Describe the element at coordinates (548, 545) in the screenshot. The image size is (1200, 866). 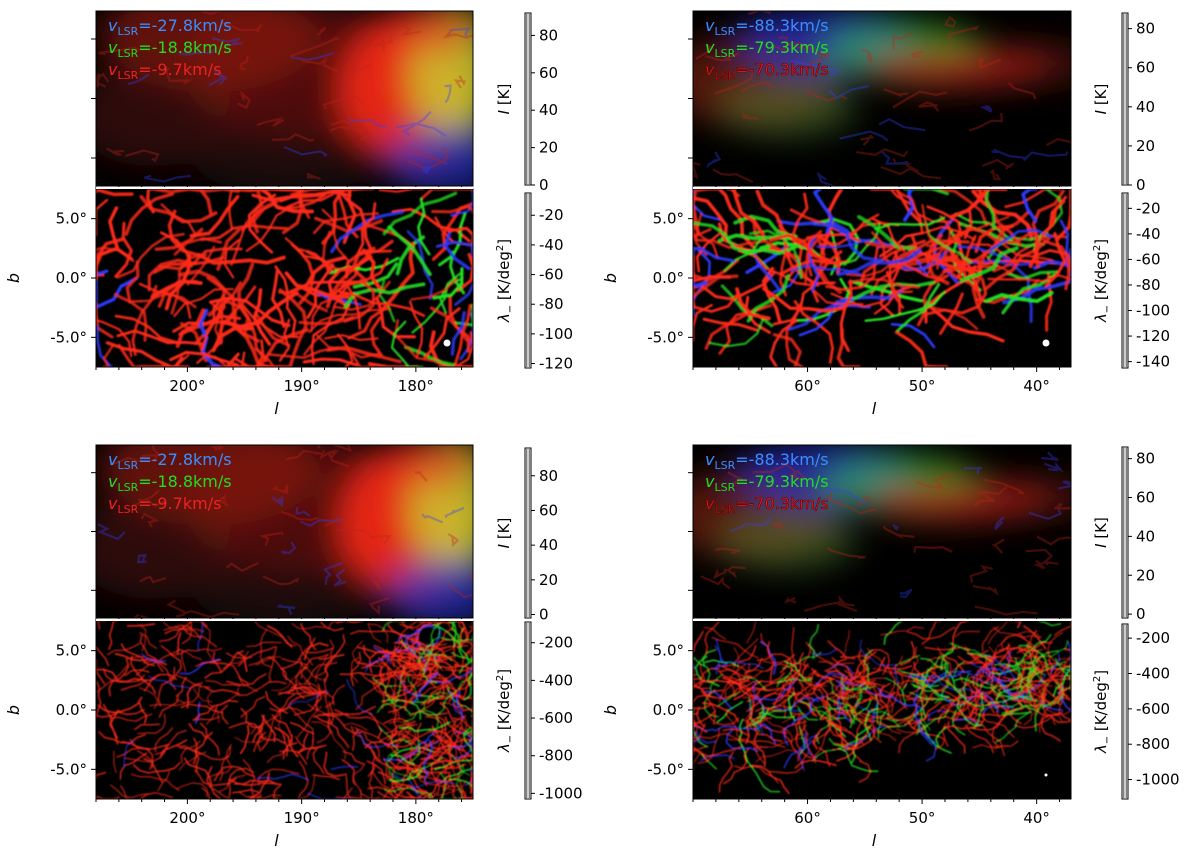
I see `colorbar-tick-label: 40` at that location.